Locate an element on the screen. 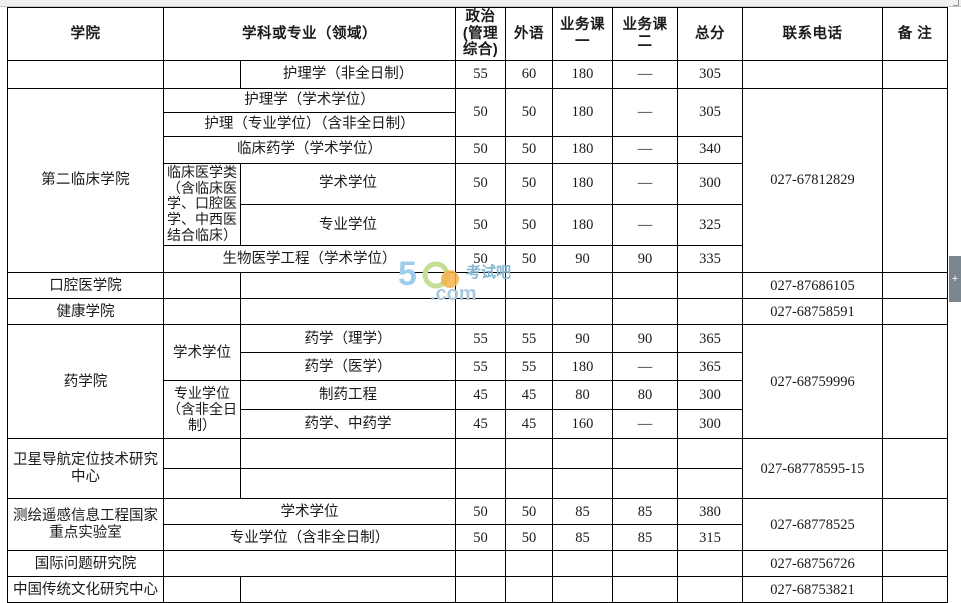 This screenshot has width=961, height=603. cell-phone is located at coordinates (812, 74).